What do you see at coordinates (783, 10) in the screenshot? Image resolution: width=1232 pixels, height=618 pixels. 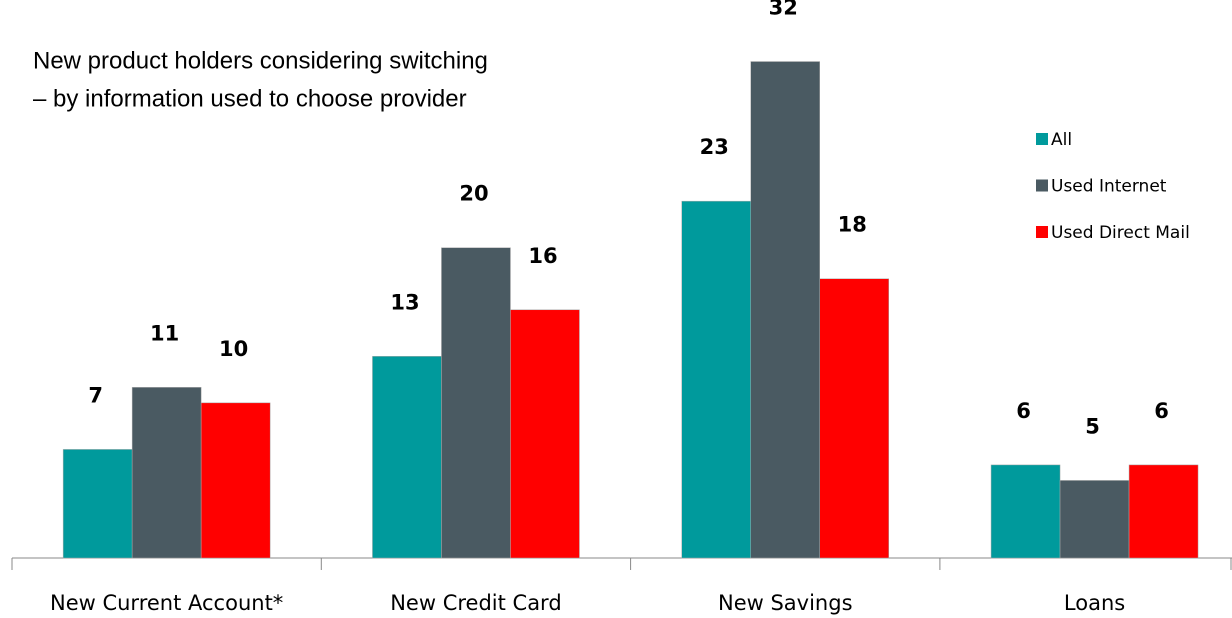 I see `data-label: 32` at bounding box center [783, 10].